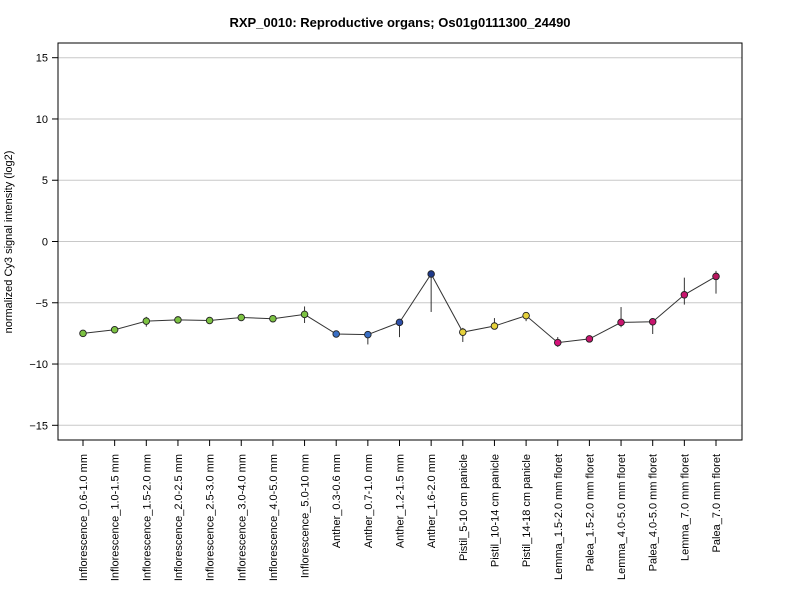  I want to click on x-tick-label: Anther_1.6-2.0 mm, so click(432, 501).